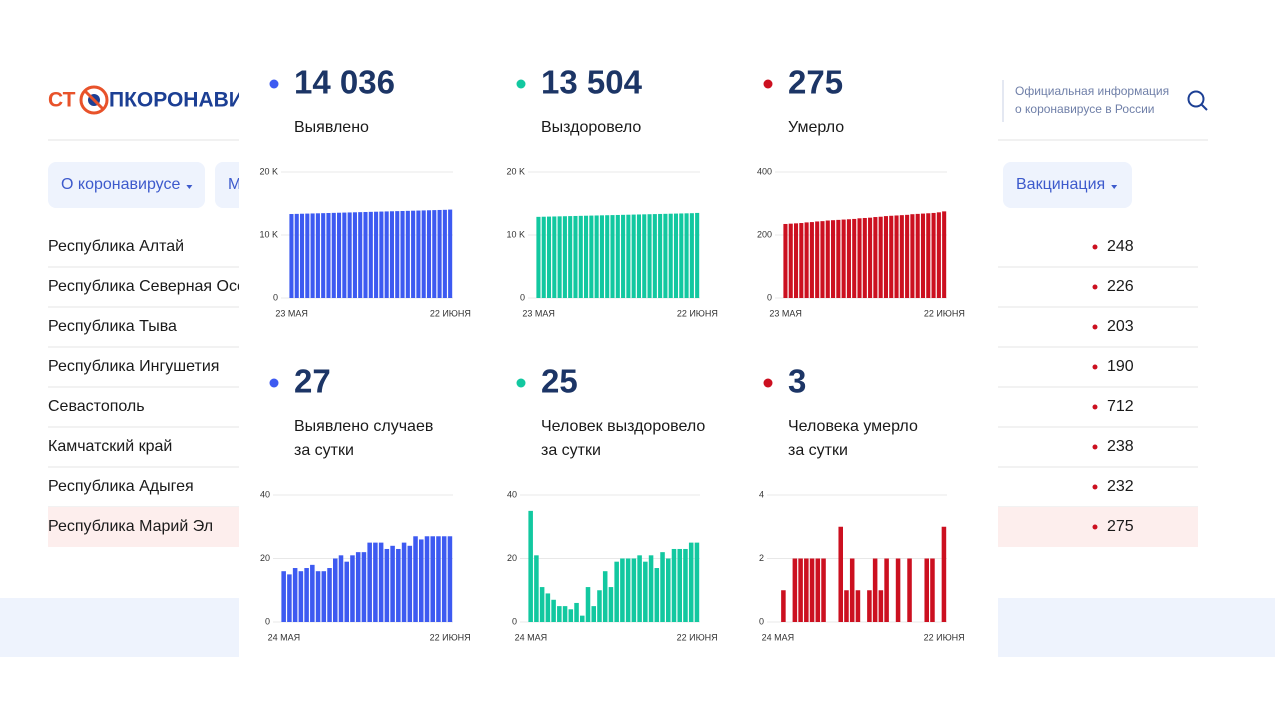  What do you see at coordinates (121, 486) in the screenshot?
I see `region-name: Республика Адыгея` at bounding box center [121, 486].